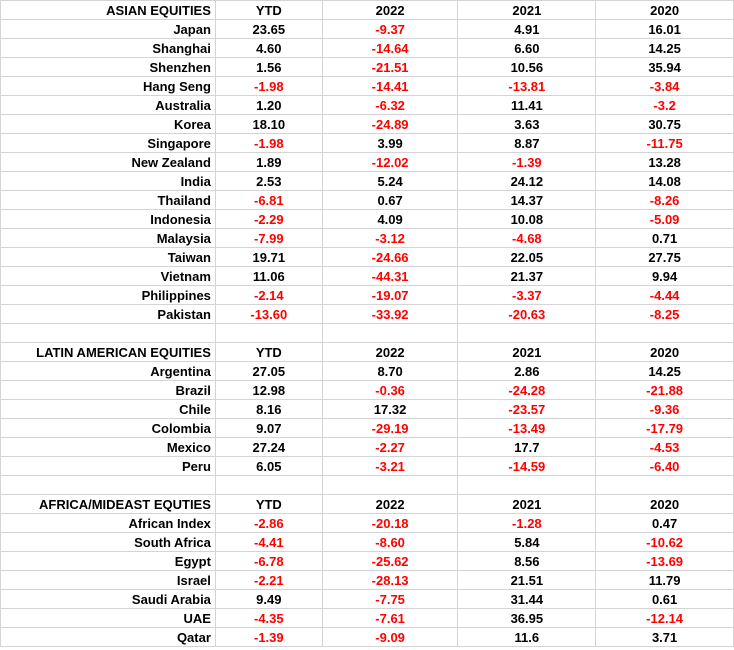  Describe the element at coordinates (664, 181) in the screenshot. I see `return-value-cell: 14.08` at that location.